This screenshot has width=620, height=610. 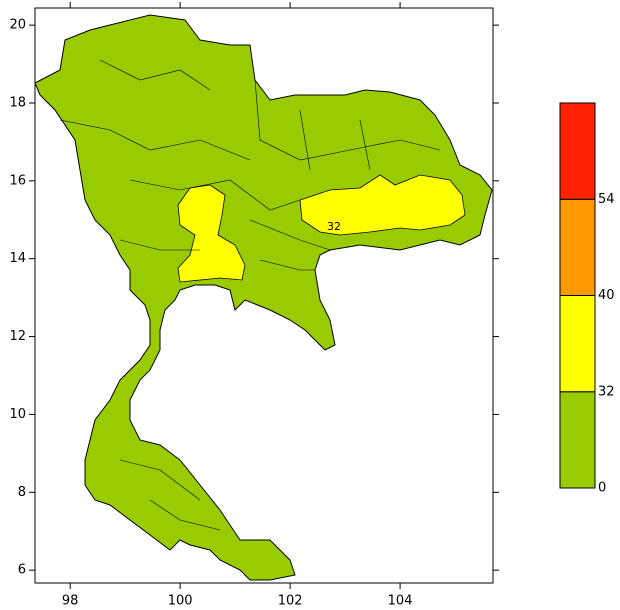 I want to click on x-tick-label: 104, so click(x=400, y=601).